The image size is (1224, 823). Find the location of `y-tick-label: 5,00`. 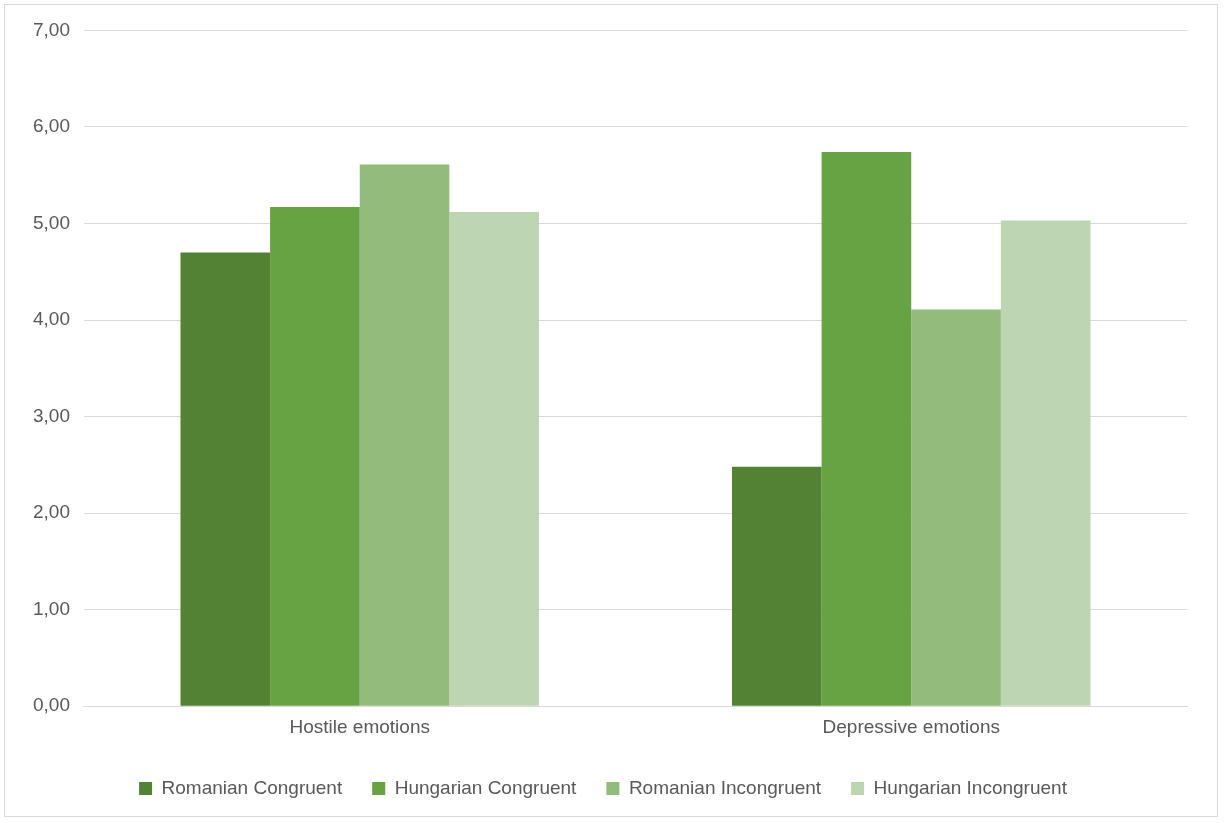

y-tick-label: 5,00 is located at coordinates (51, 222).